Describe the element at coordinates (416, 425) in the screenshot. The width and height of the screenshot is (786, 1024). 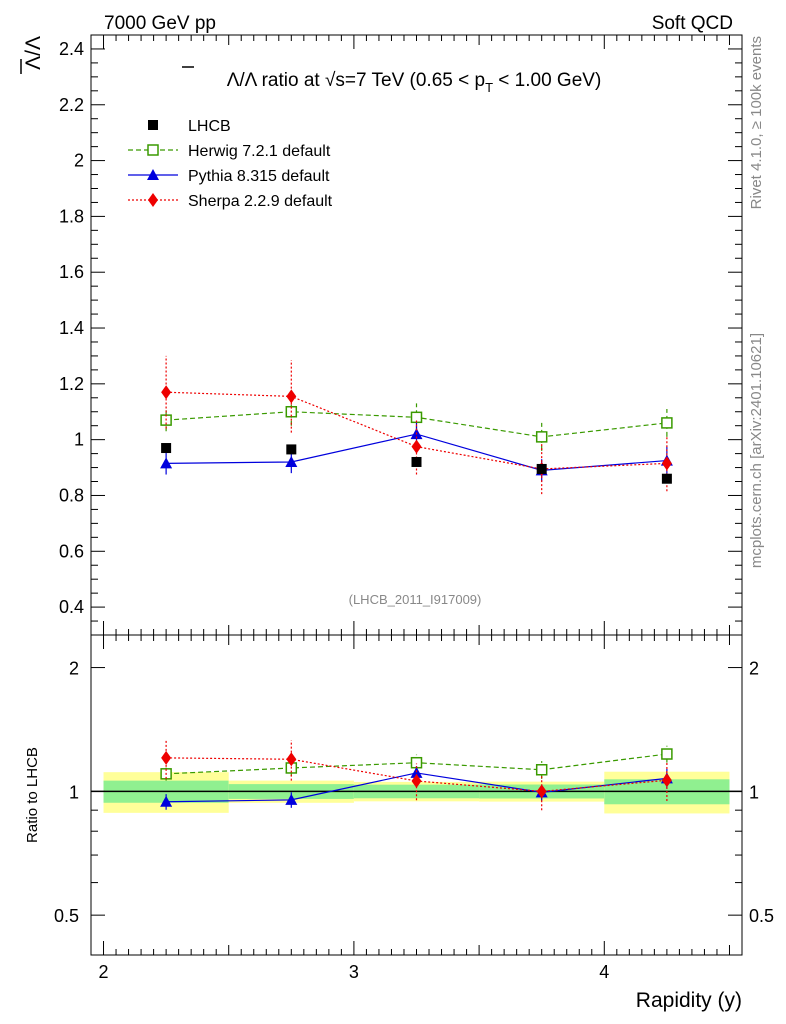
I see `main-data-marks` at that location.